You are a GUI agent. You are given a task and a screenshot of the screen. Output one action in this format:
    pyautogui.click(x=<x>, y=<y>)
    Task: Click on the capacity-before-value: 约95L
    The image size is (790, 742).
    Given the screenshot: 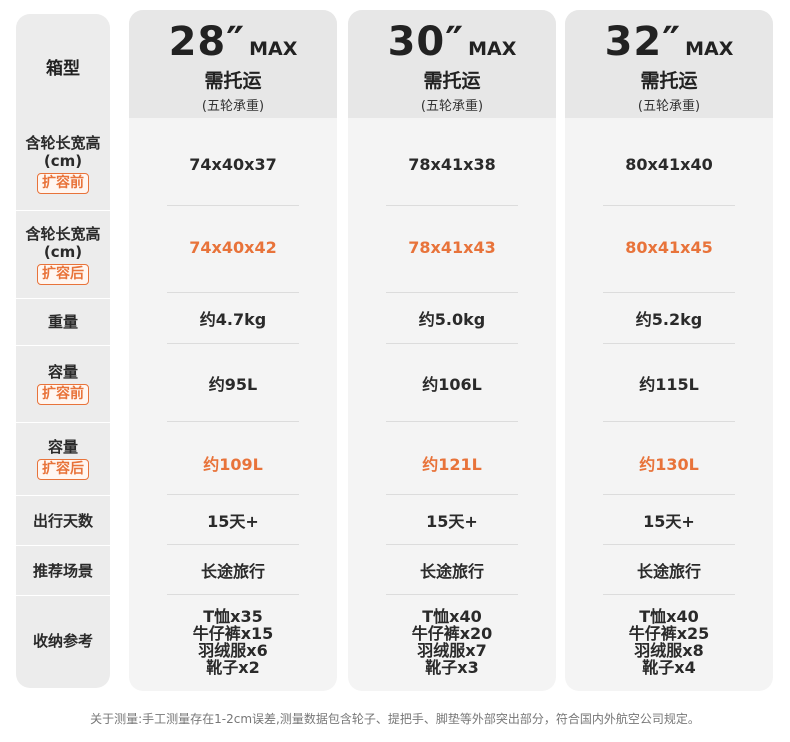 What is the action you would take?
    pyautogui.click(x=233, y=384)
    